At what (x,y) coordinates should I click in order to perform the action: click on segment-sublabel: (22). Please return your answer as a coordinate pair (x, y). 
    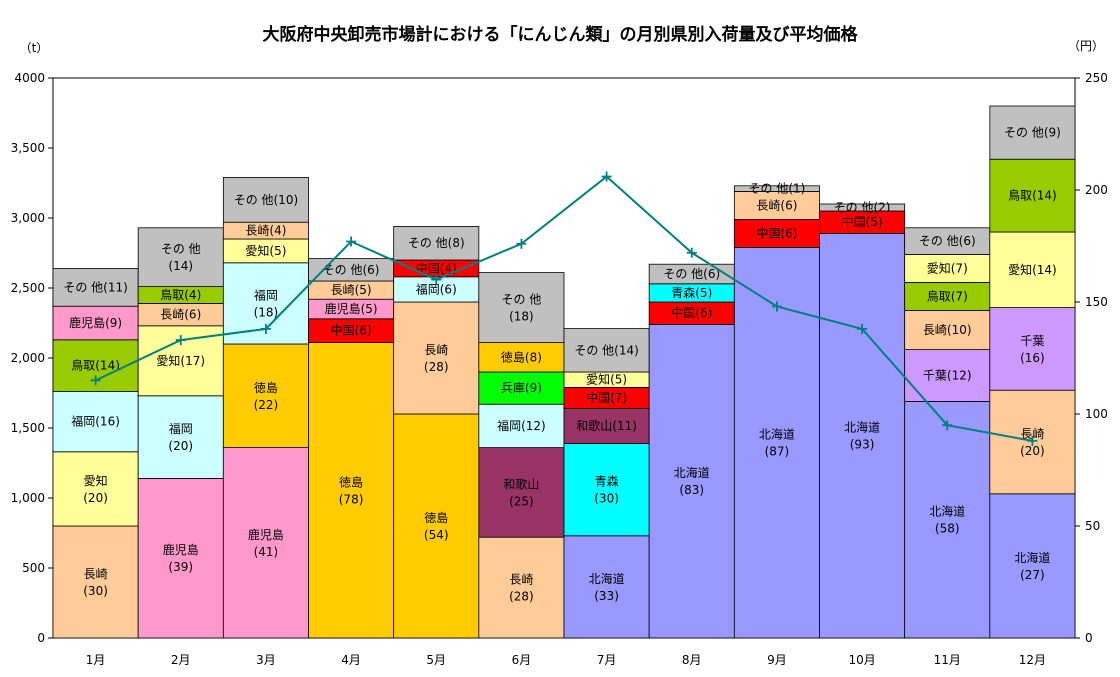
    Looking at the image, I should click on (266, 405).